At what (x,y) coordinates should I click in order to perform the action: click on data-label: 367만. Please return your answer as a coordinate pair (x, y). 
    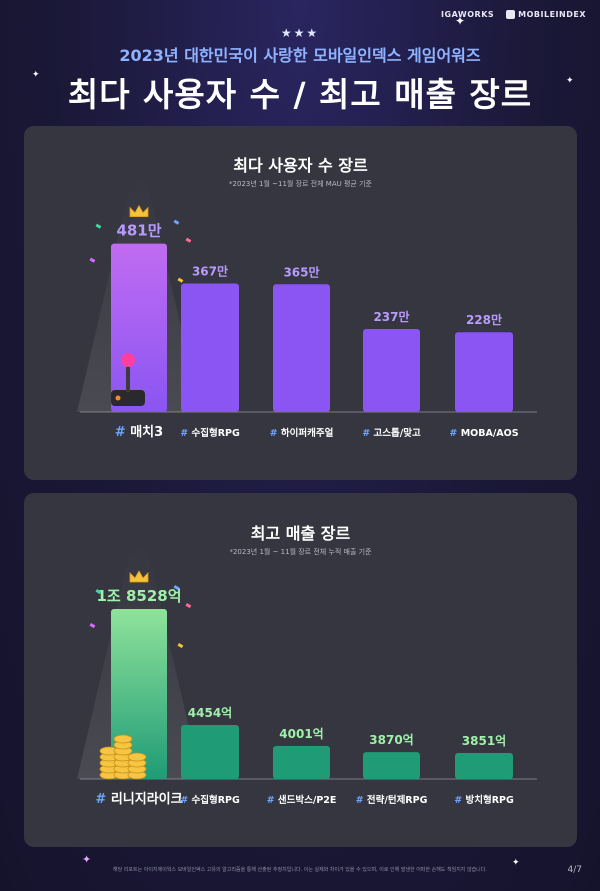
    Looking at the image, I should click on (210, 271).